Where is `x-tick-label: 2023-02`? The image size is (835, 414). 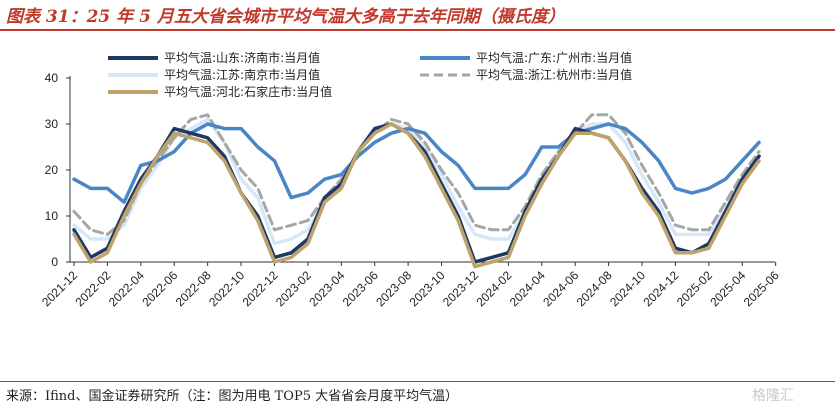 x-tick-label: 2023-02 is located at coordinates (293, 288).